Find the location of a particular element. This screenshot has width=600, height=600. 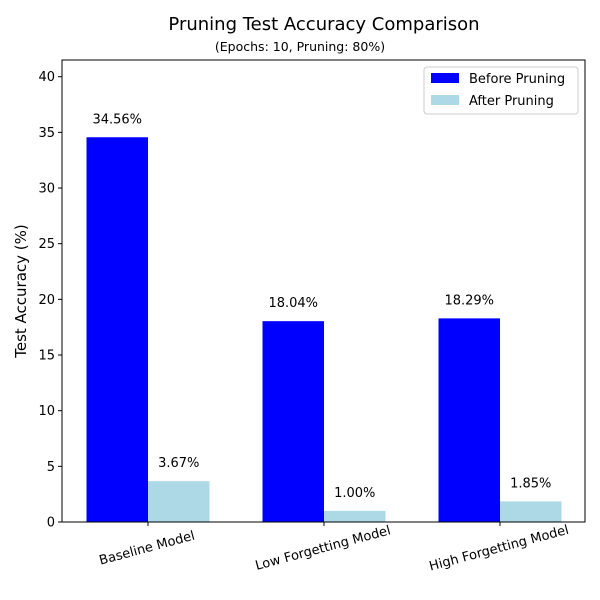

y-axis-label: Test Accuracy (%) is located at coordinates (21, 291).